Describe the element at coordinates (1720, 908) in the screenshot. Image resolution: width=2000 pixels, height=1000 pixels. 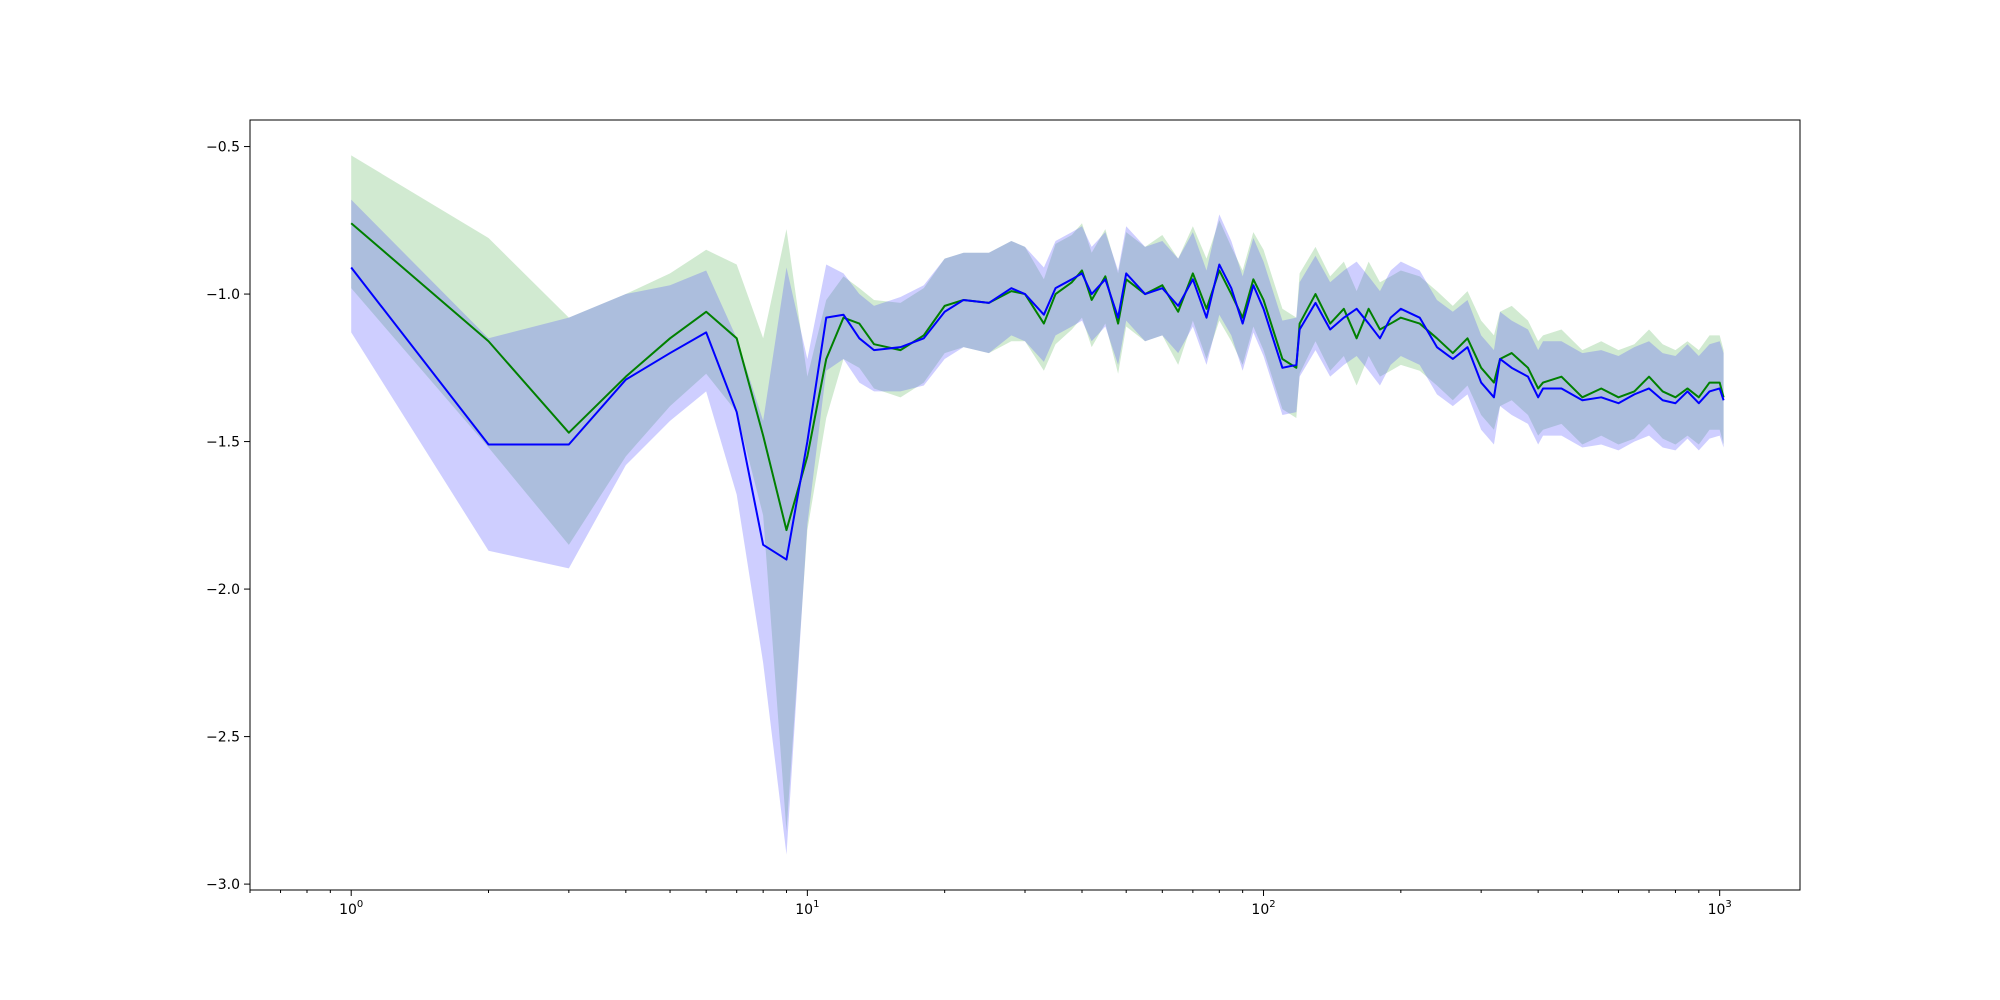
I see `x-tick-label: 10³` at that location.